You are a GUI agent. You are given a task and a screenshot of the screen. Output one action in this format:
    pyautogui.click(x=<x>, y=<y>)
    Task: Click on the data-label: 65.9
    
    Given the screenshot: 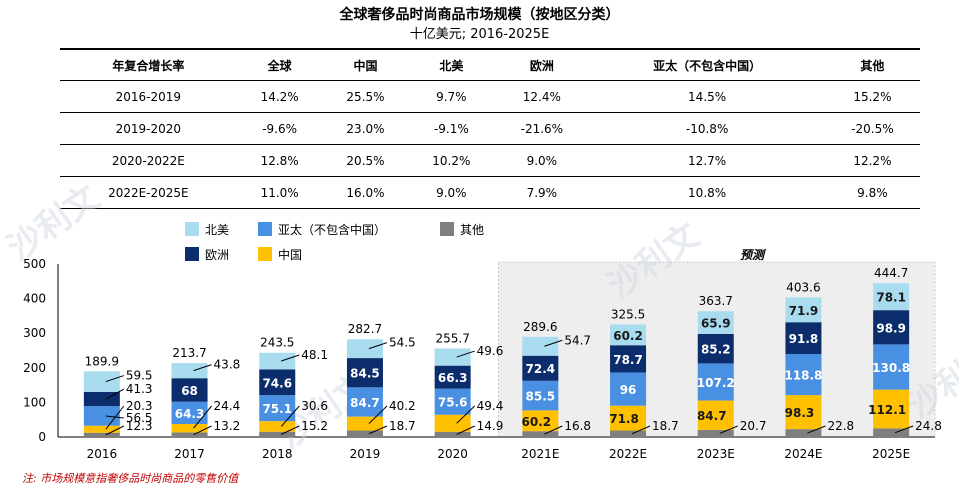 What is the action you would take?
    pyautogui.click(x=716, y=324)
    